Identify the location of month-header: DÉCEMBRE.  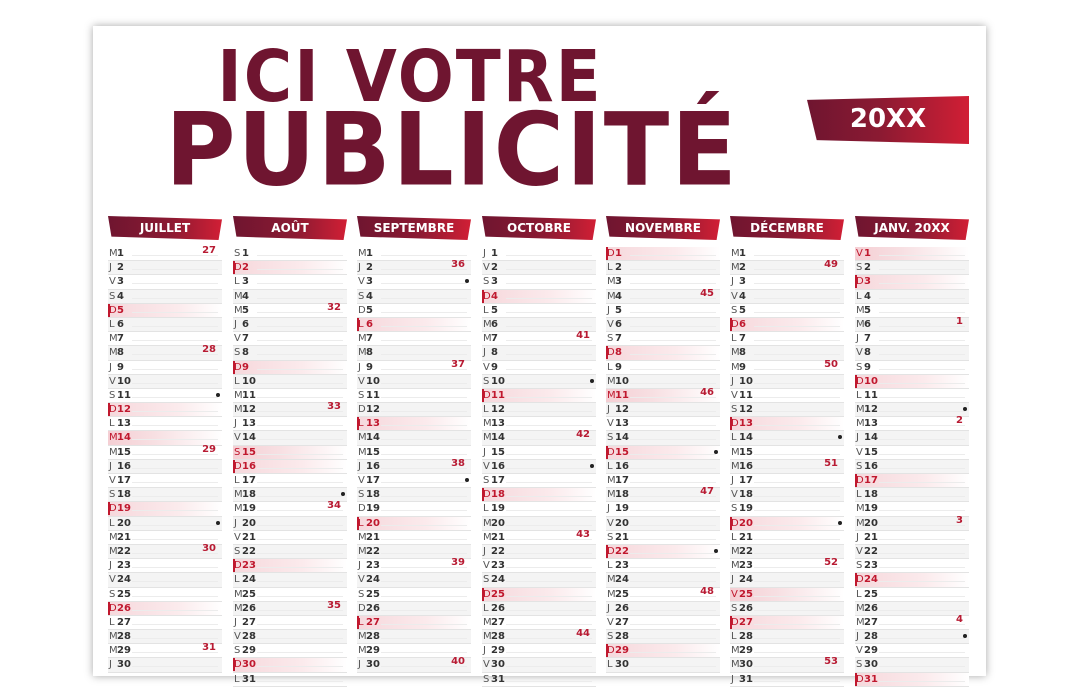
(787, 228).